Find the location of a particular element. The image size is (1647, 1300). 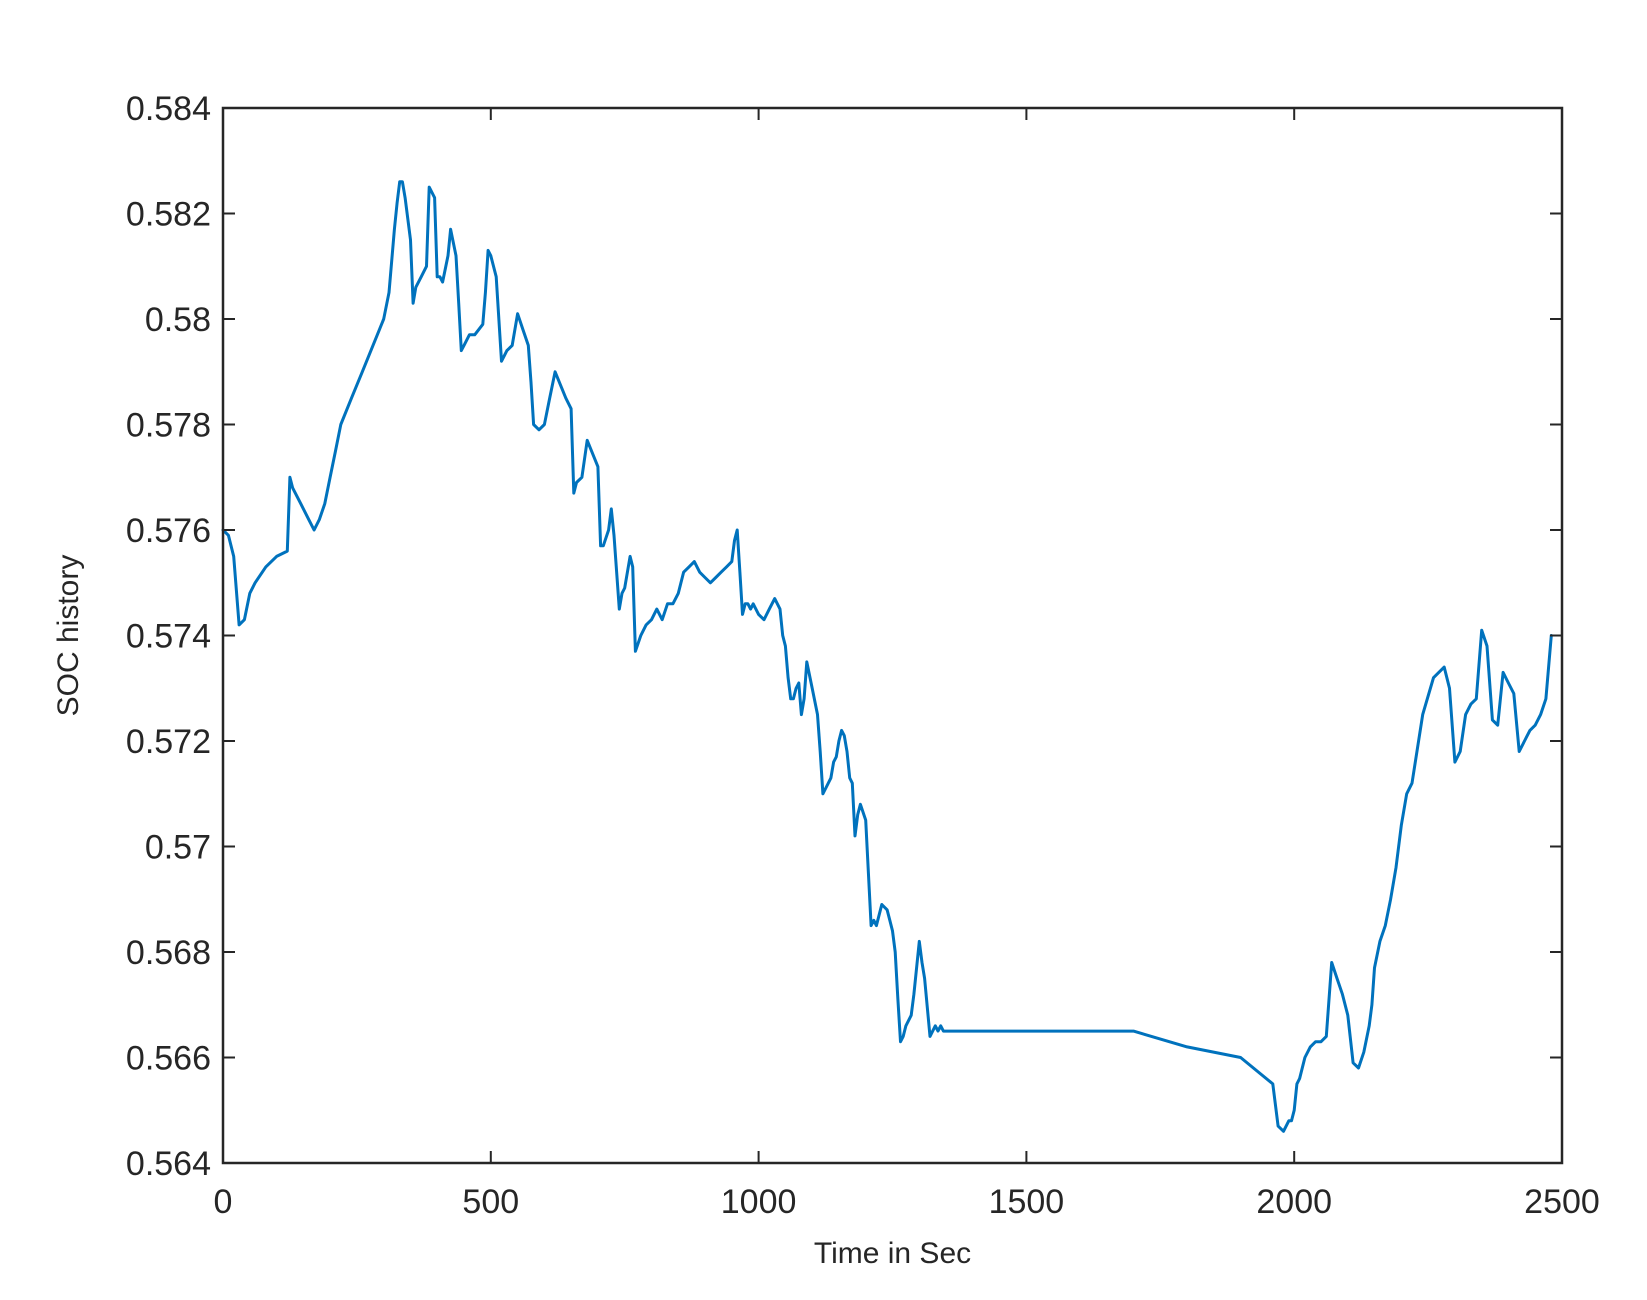

x-tick-label: 1000 is located at coordinates (759, 1202).